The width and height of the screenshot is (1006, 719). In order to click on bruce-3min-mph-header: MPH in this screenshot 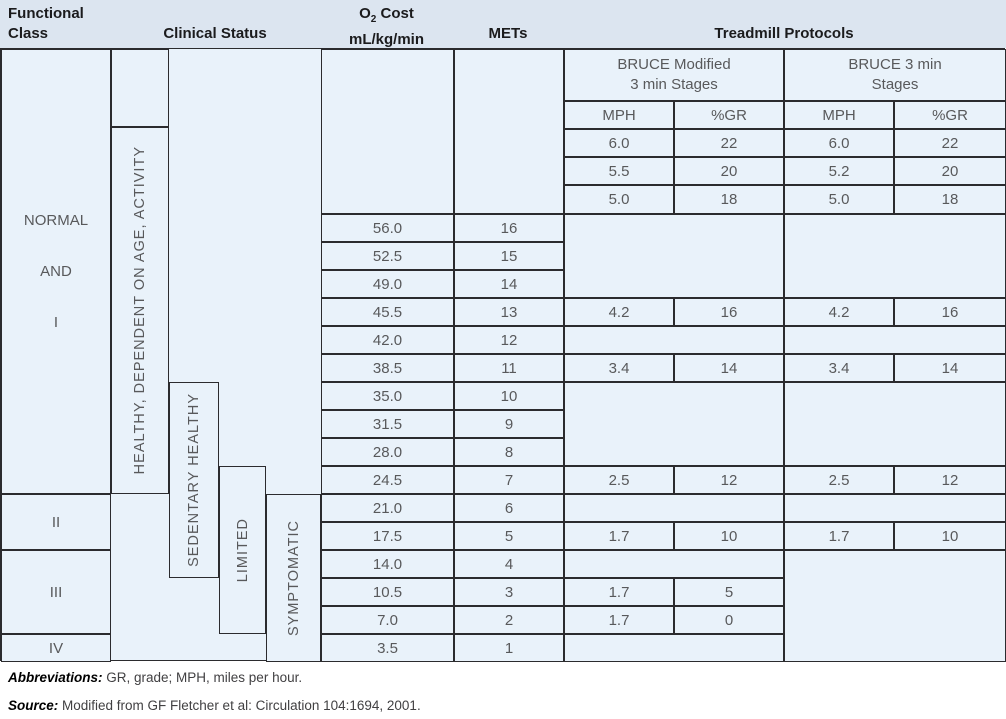, I will do `click(839, 115)`.